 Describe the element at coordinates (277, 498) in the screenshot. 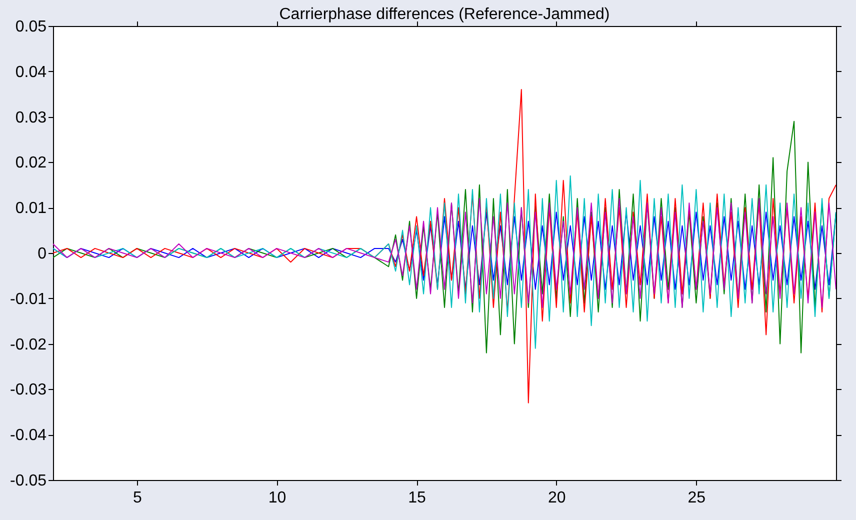

I see `x-tick-label: 10` at that location.